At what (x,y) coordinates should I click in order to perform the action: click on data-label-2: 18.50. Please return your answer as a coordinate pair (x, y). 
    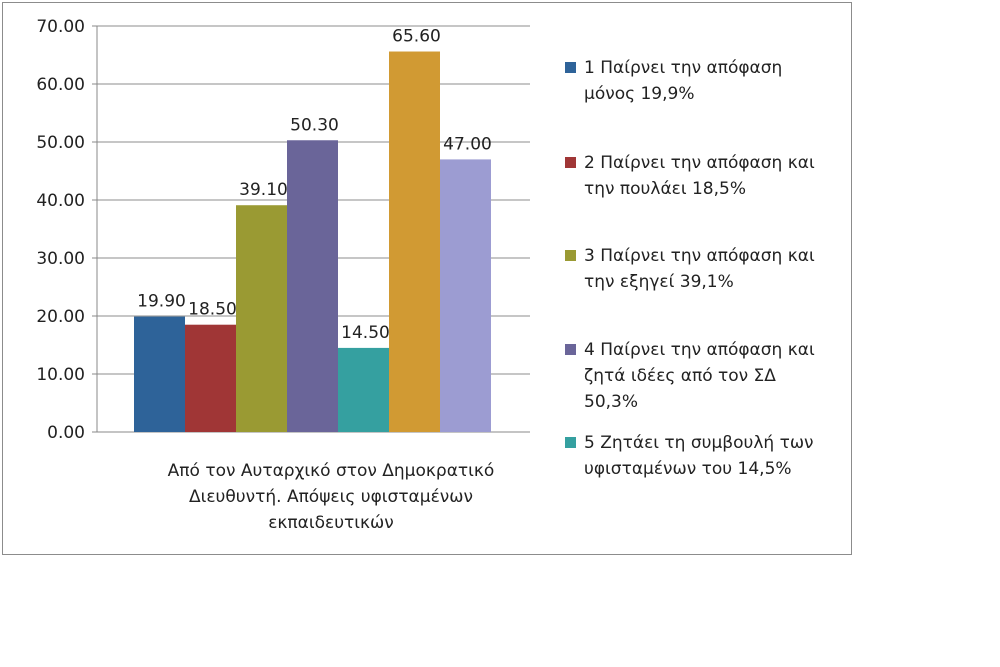
    Looking at the image, I should click on (212, 310).